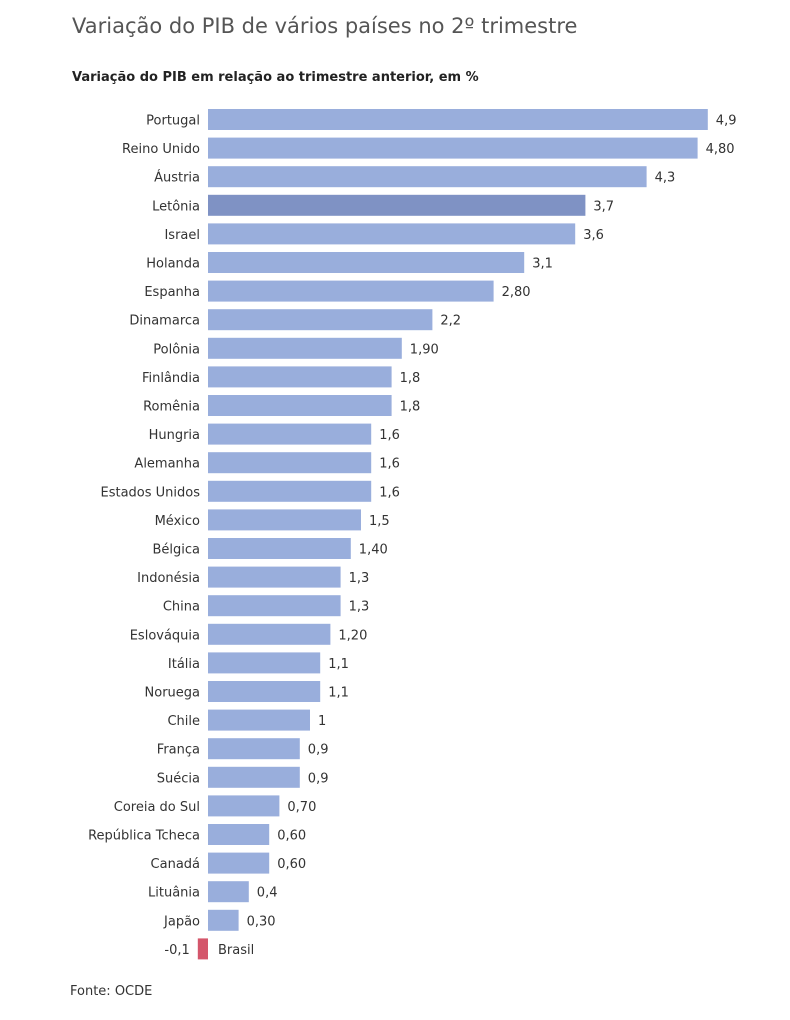  I want to click on bar-noruega, so click(264, 691).